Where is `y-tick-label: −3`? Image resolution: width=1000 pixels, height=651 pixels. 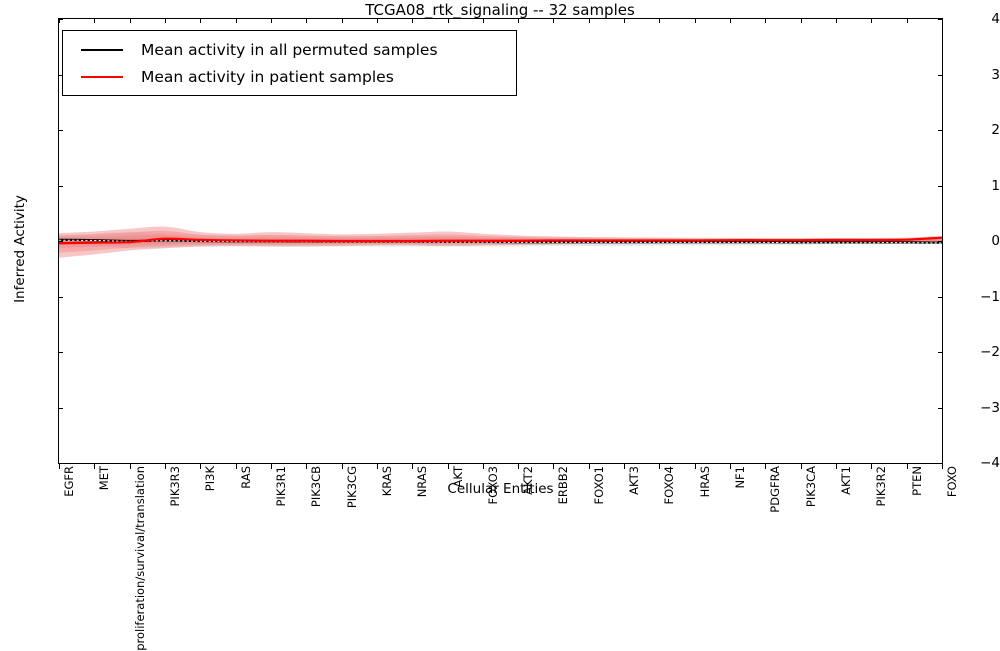 y-tick-label: −3 is located at coordinates (990, 407).